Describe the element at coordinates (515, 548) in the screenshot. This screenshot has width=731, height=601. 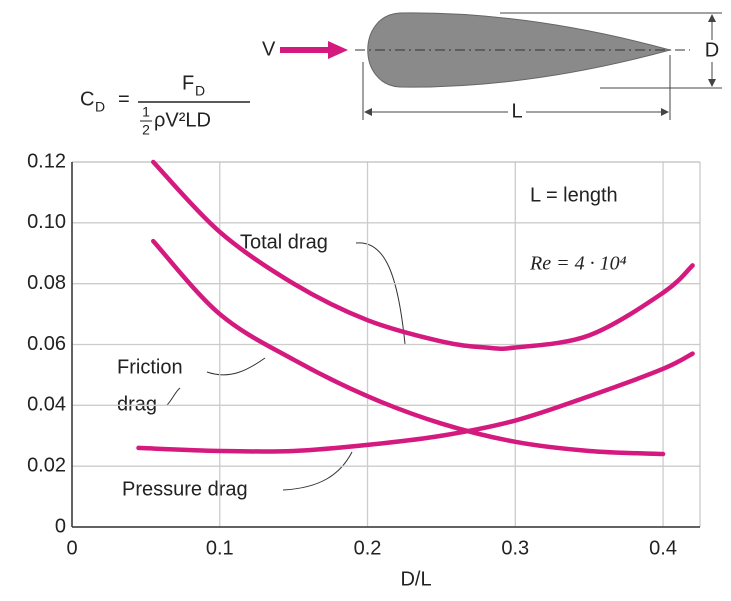
I see `x-tick-label: 0.3` at that location.